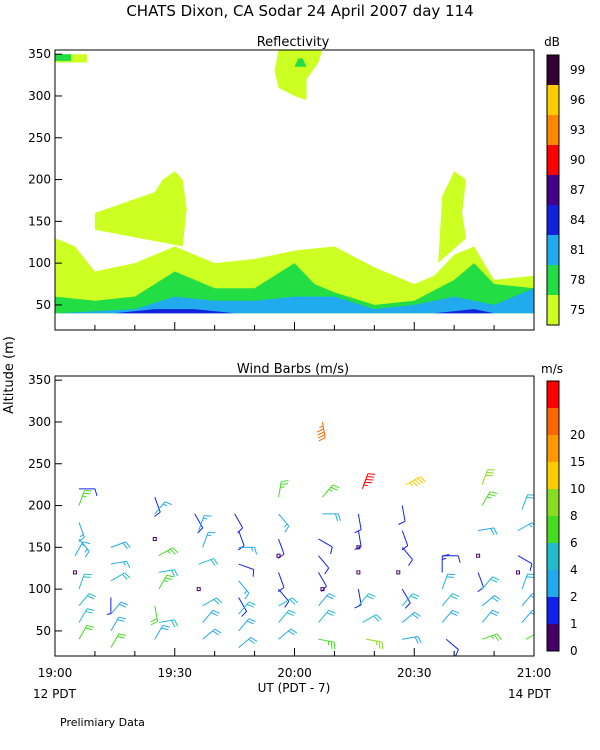  Describe the element at coordinates (530, 694) in the screenshot. I see `right-time-note: 14 PDT` at that location.